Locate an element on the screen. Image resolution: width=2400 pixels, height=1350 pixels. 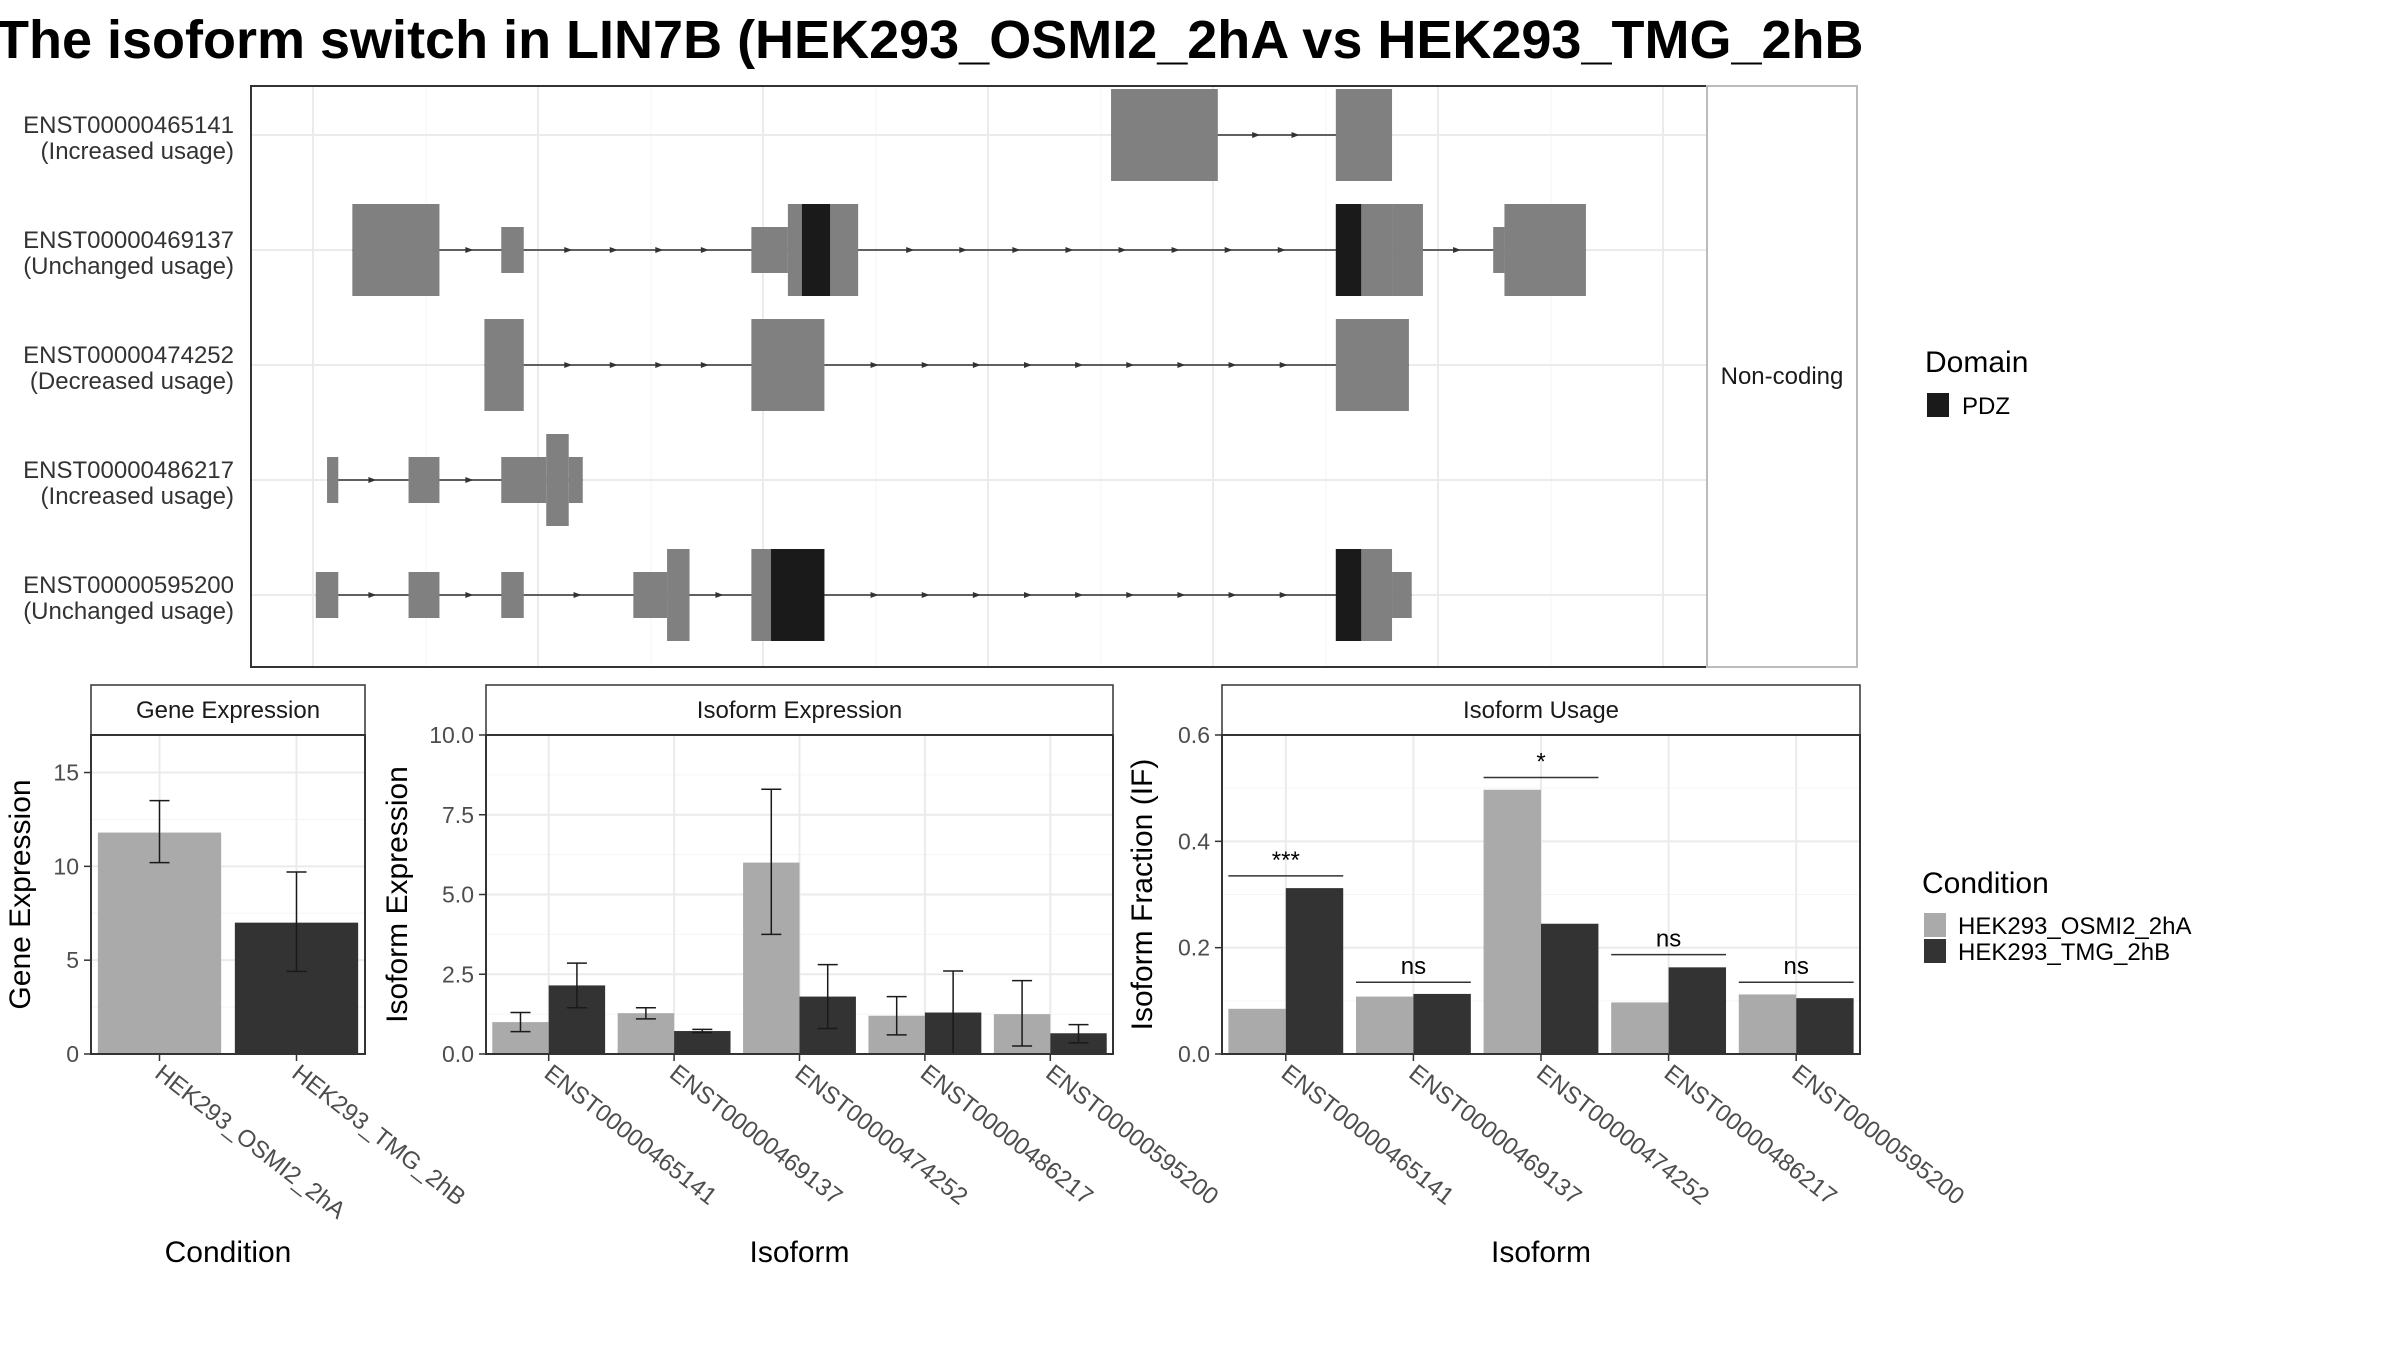
non-coding-strip-label: Non-coding is located at coordinates (1782, 376).